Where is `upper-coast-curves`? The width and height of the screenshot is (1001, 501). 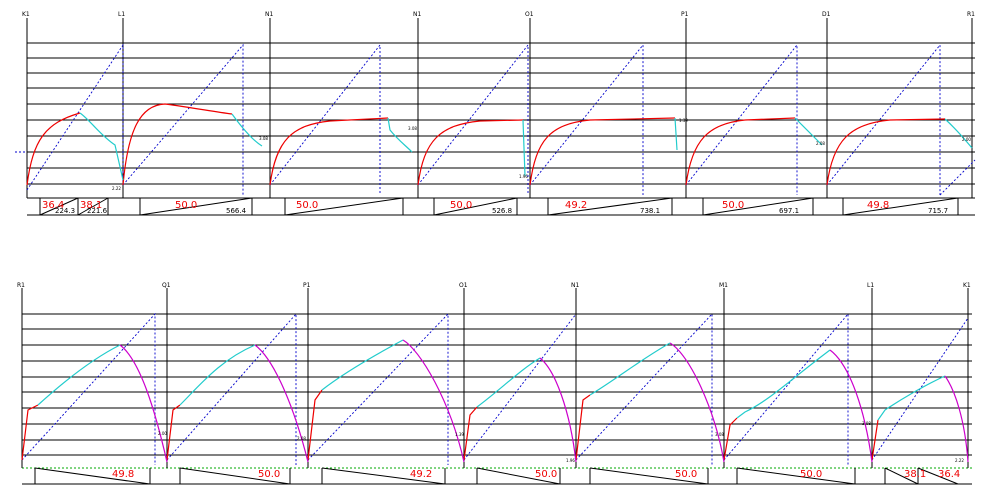
upper-coast-curves is located at coordinates (526, 146).